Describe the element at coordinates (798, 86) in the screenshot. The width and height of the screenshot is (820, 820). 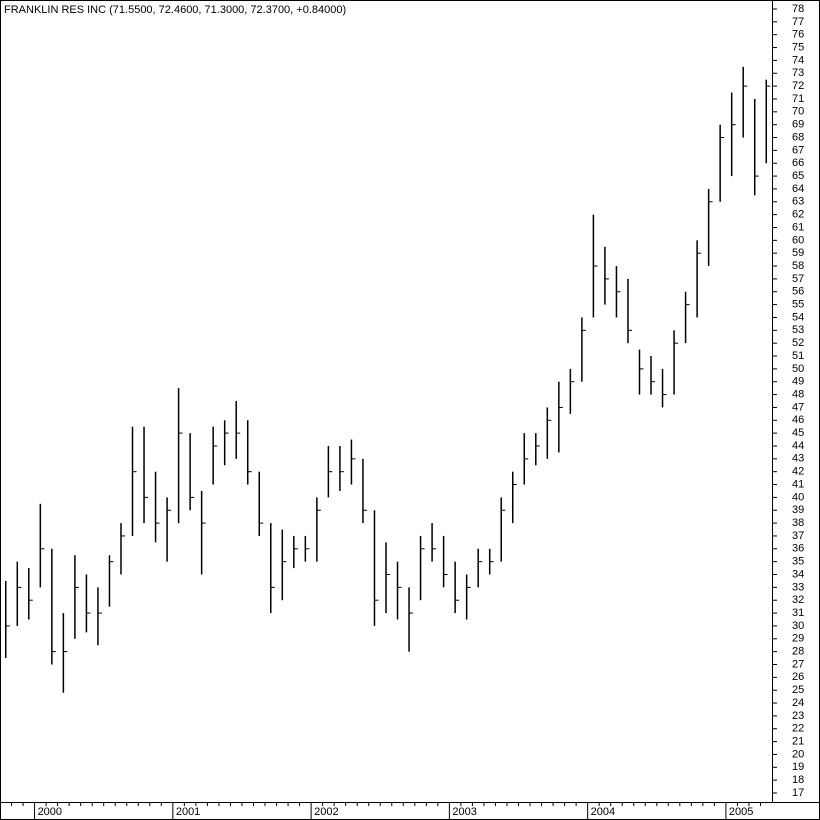
I see `y-tick-label: 72` at that location.